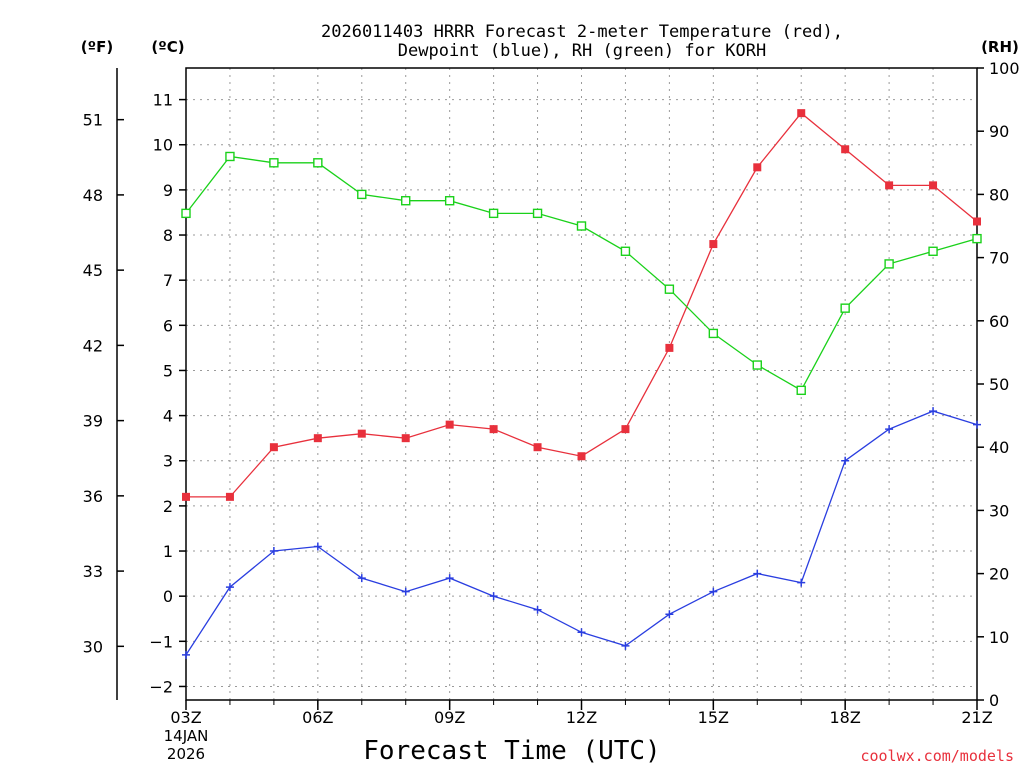  What do you see at coordinates (581, 717) in the screenshot?
I see `x-tick-label: 12Z` at bounding box center [581, 717].